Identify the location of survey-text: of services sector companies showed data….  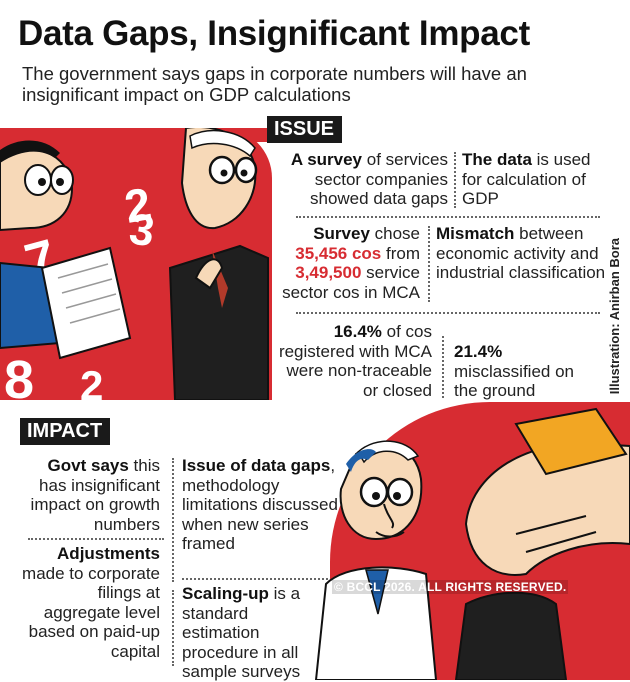
(379, 179).